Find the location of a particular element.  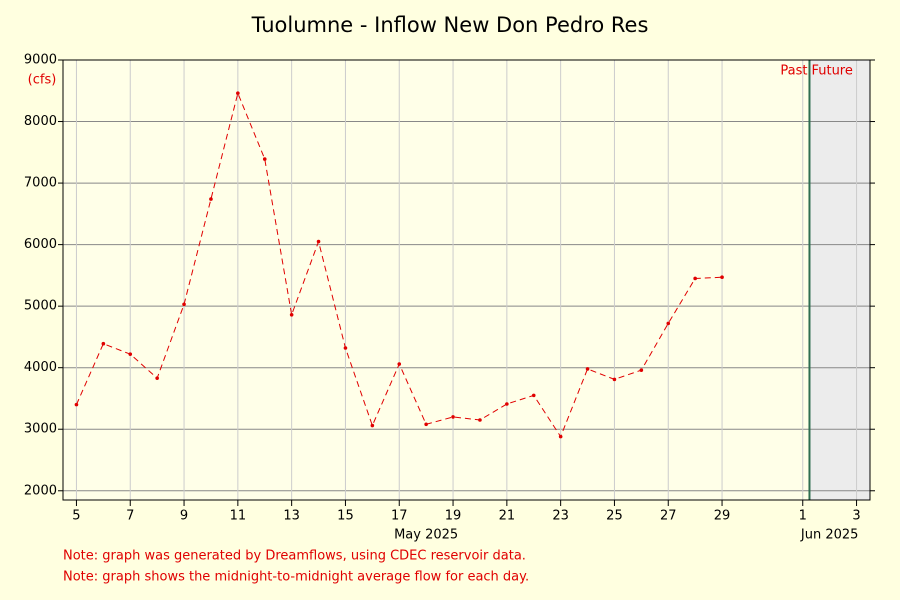

y-tick-label: 7000 is located at coordinates (40, 183).